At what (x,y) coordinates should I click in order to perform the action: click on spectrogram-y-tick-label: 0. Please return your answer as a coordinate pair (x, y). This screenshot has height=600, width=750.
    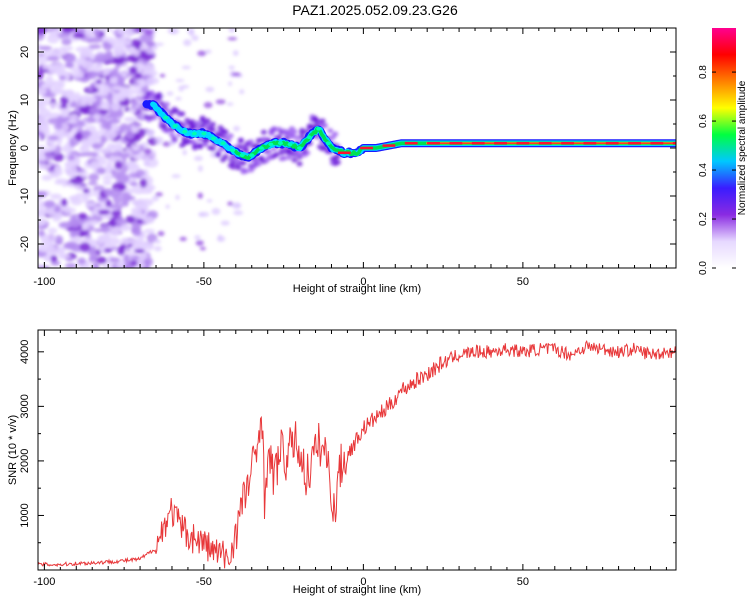
    Looking at the image, I should click on (25, 148).